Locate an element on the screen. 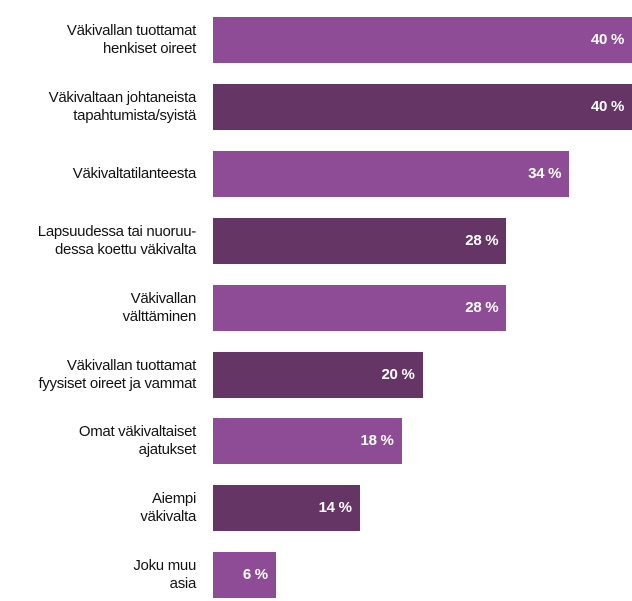 The image size is (632, 601). value-label: 14 % is located at coordinates (335, 508).